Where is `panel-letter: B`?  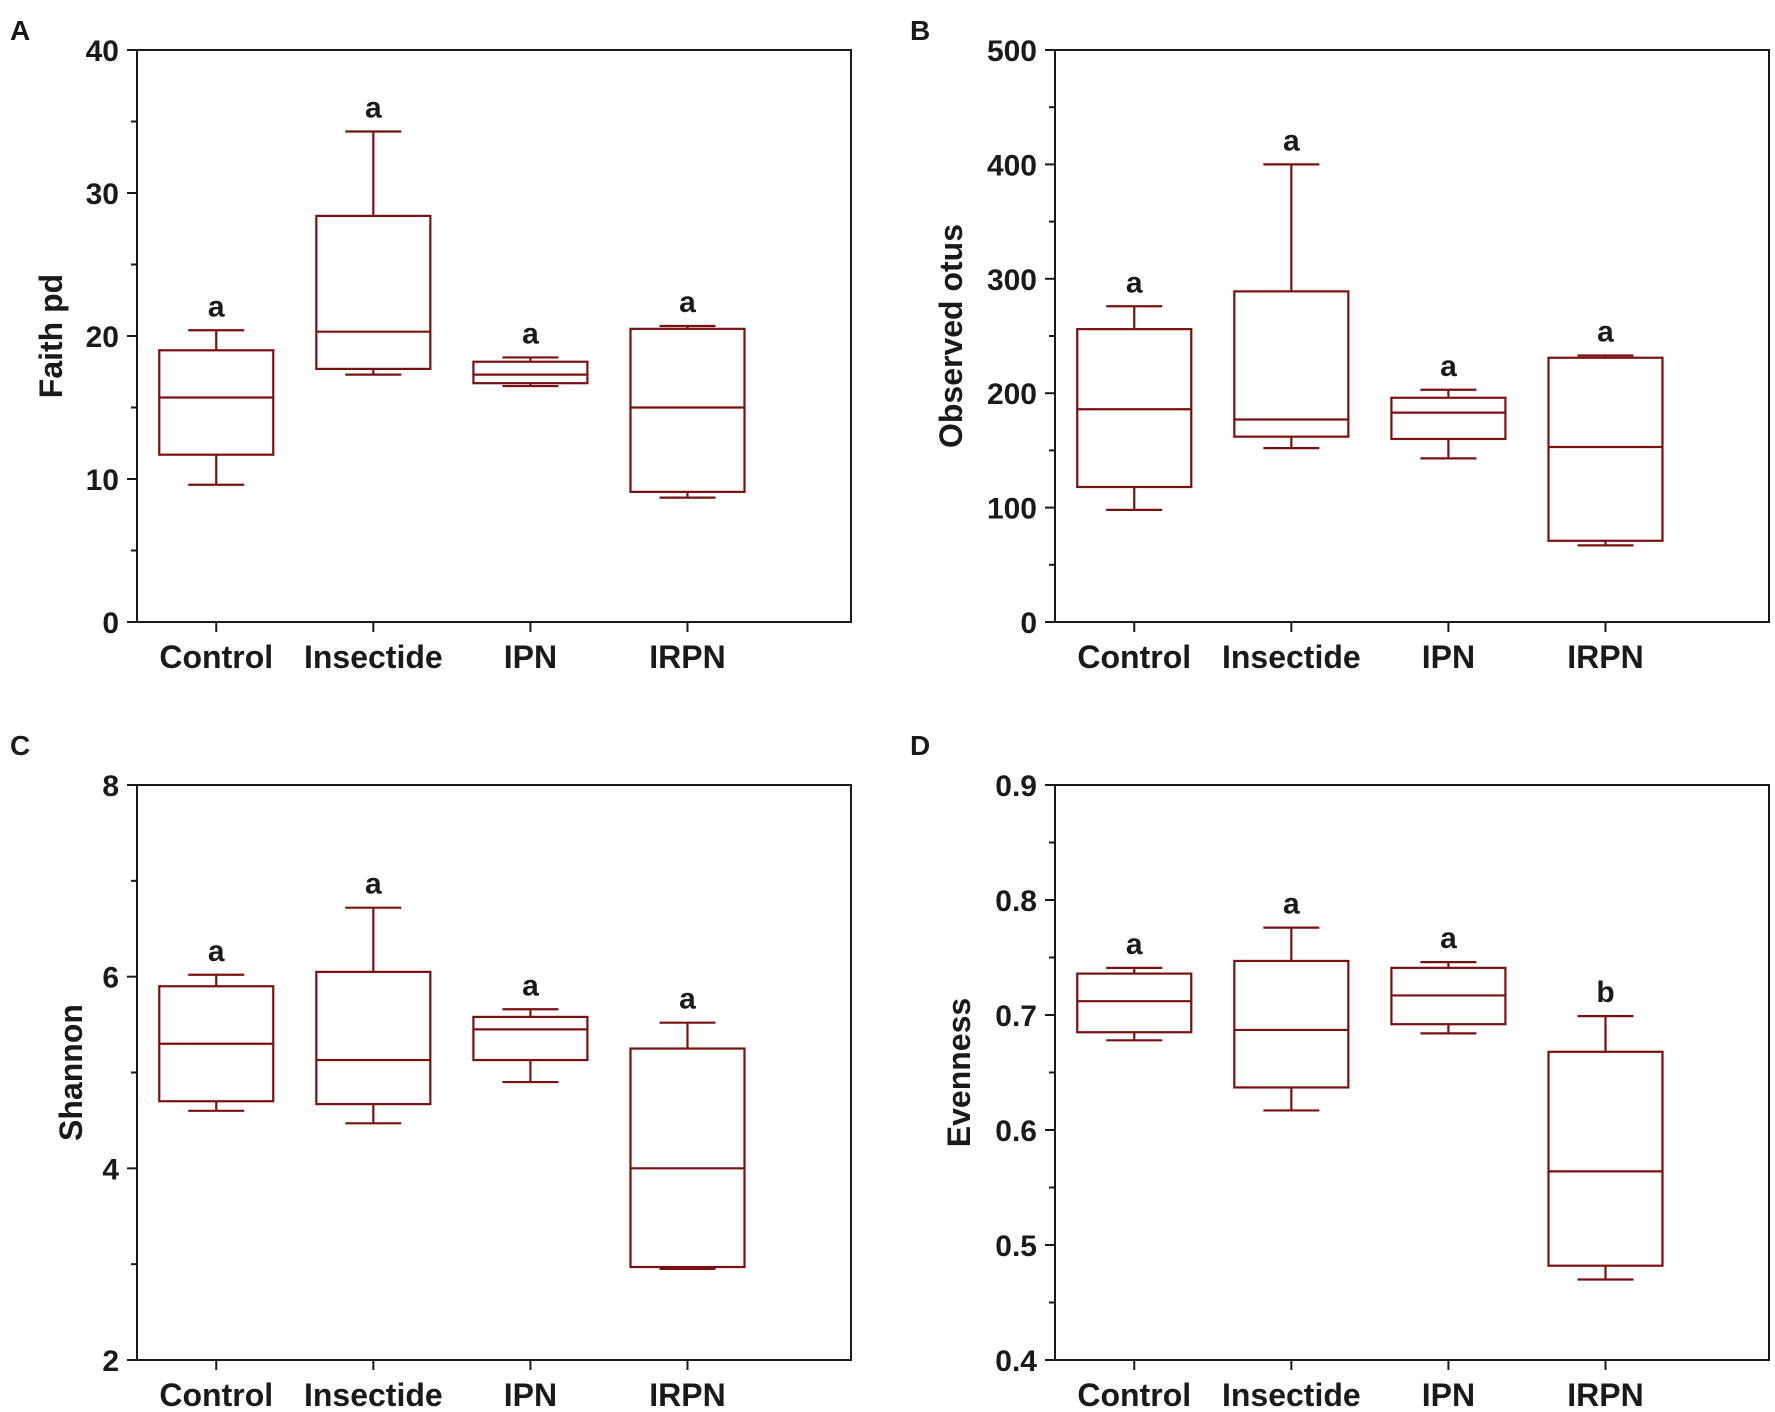
panel-letter: B is located at coordinates (920, 30).